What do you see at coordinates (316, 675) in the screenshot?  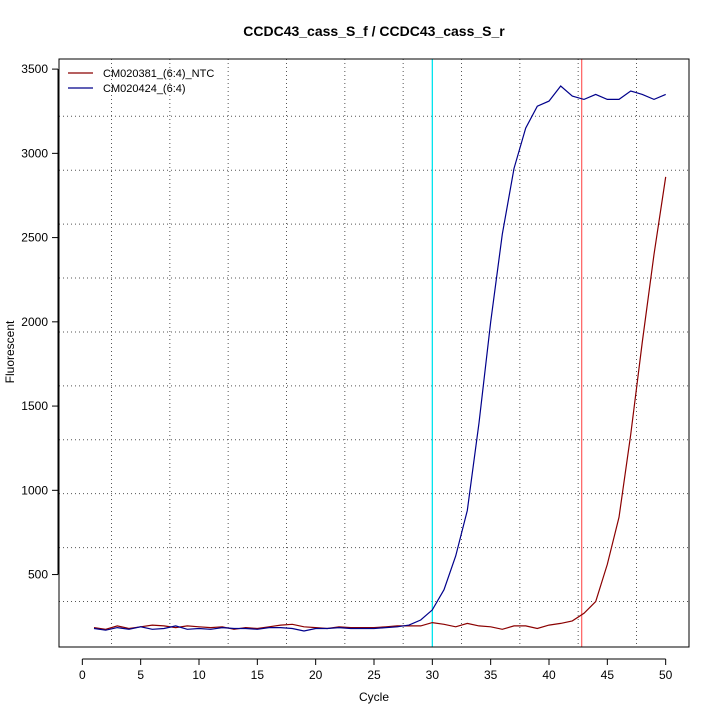 I see `x-tick-label-4: 20` at bounding box center [316, 675].